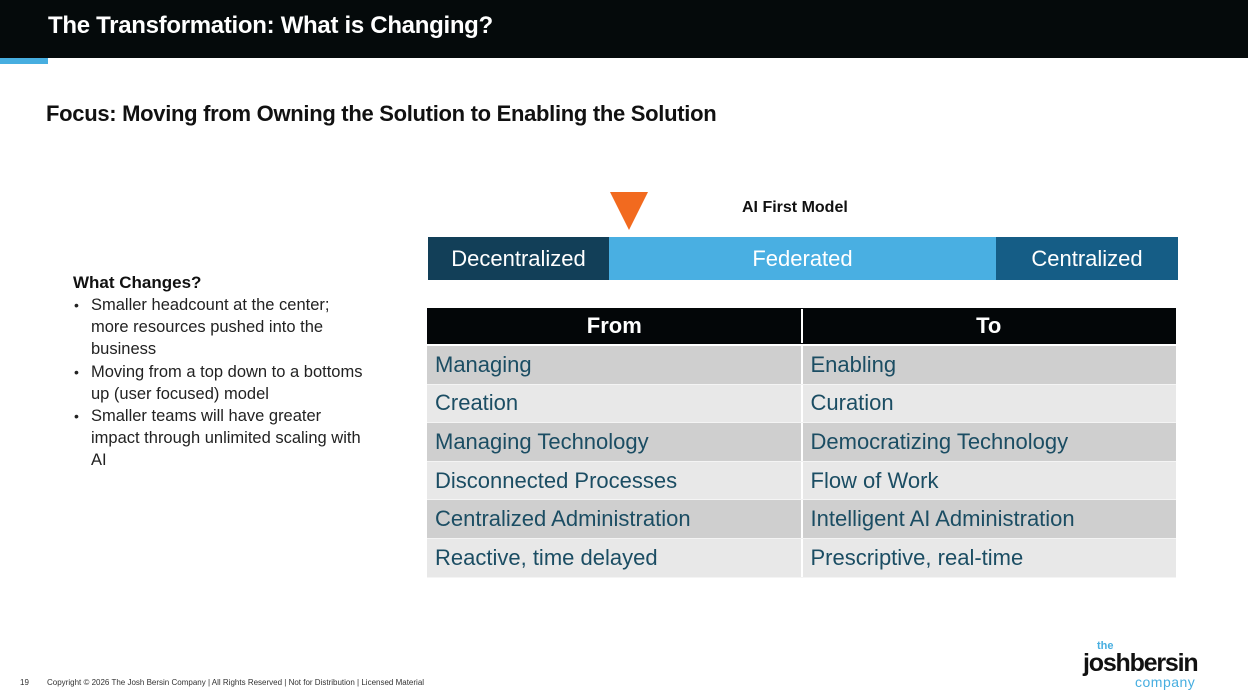 This screenshot has height=699, width=1248. What do you see at coordinates (1087, 258) in the screenshot?
I see `spectrum-centralized: Centralized` at bounding box center [1087, 258].